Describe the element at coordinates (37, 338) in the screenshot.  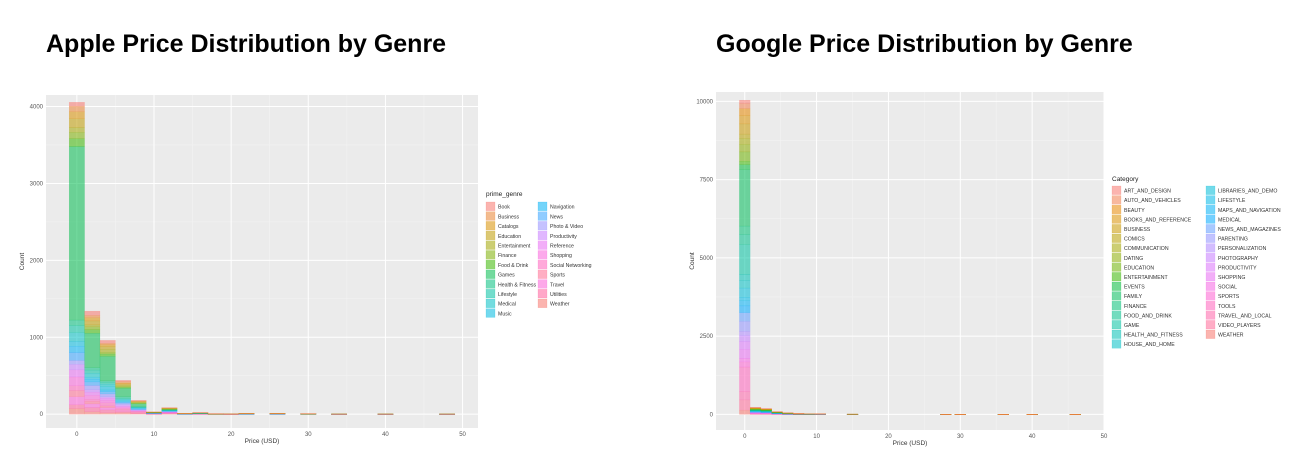
I see `y-tick-label: 1000` at that location.